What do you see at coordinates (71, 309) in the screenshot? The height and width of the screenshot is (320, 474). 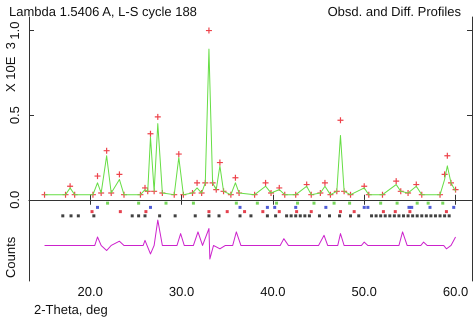 I see `x-axis-title: 2-Theta, deg` at bounding box center [71, 309].